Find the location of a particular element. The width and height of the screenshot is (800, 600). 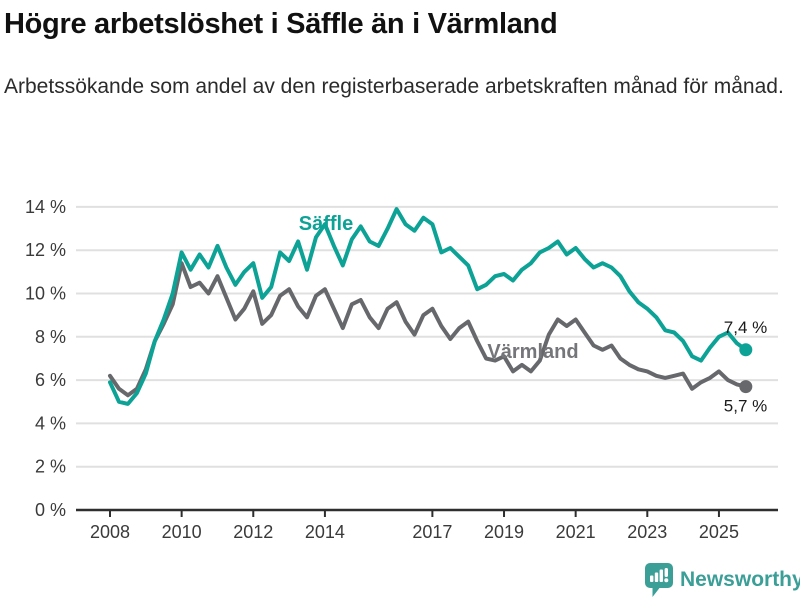

x-tick-label: 2021 is located at coordinates (576, 532).